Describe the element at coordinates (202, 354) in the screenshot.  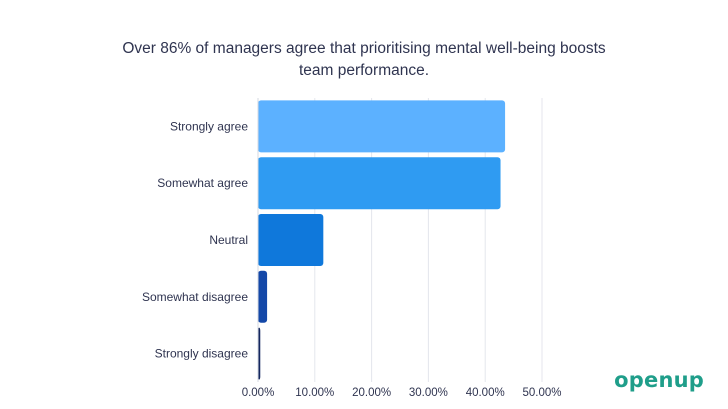
I see `category-label-strongly-disagree: Strongly disagree` at that location.